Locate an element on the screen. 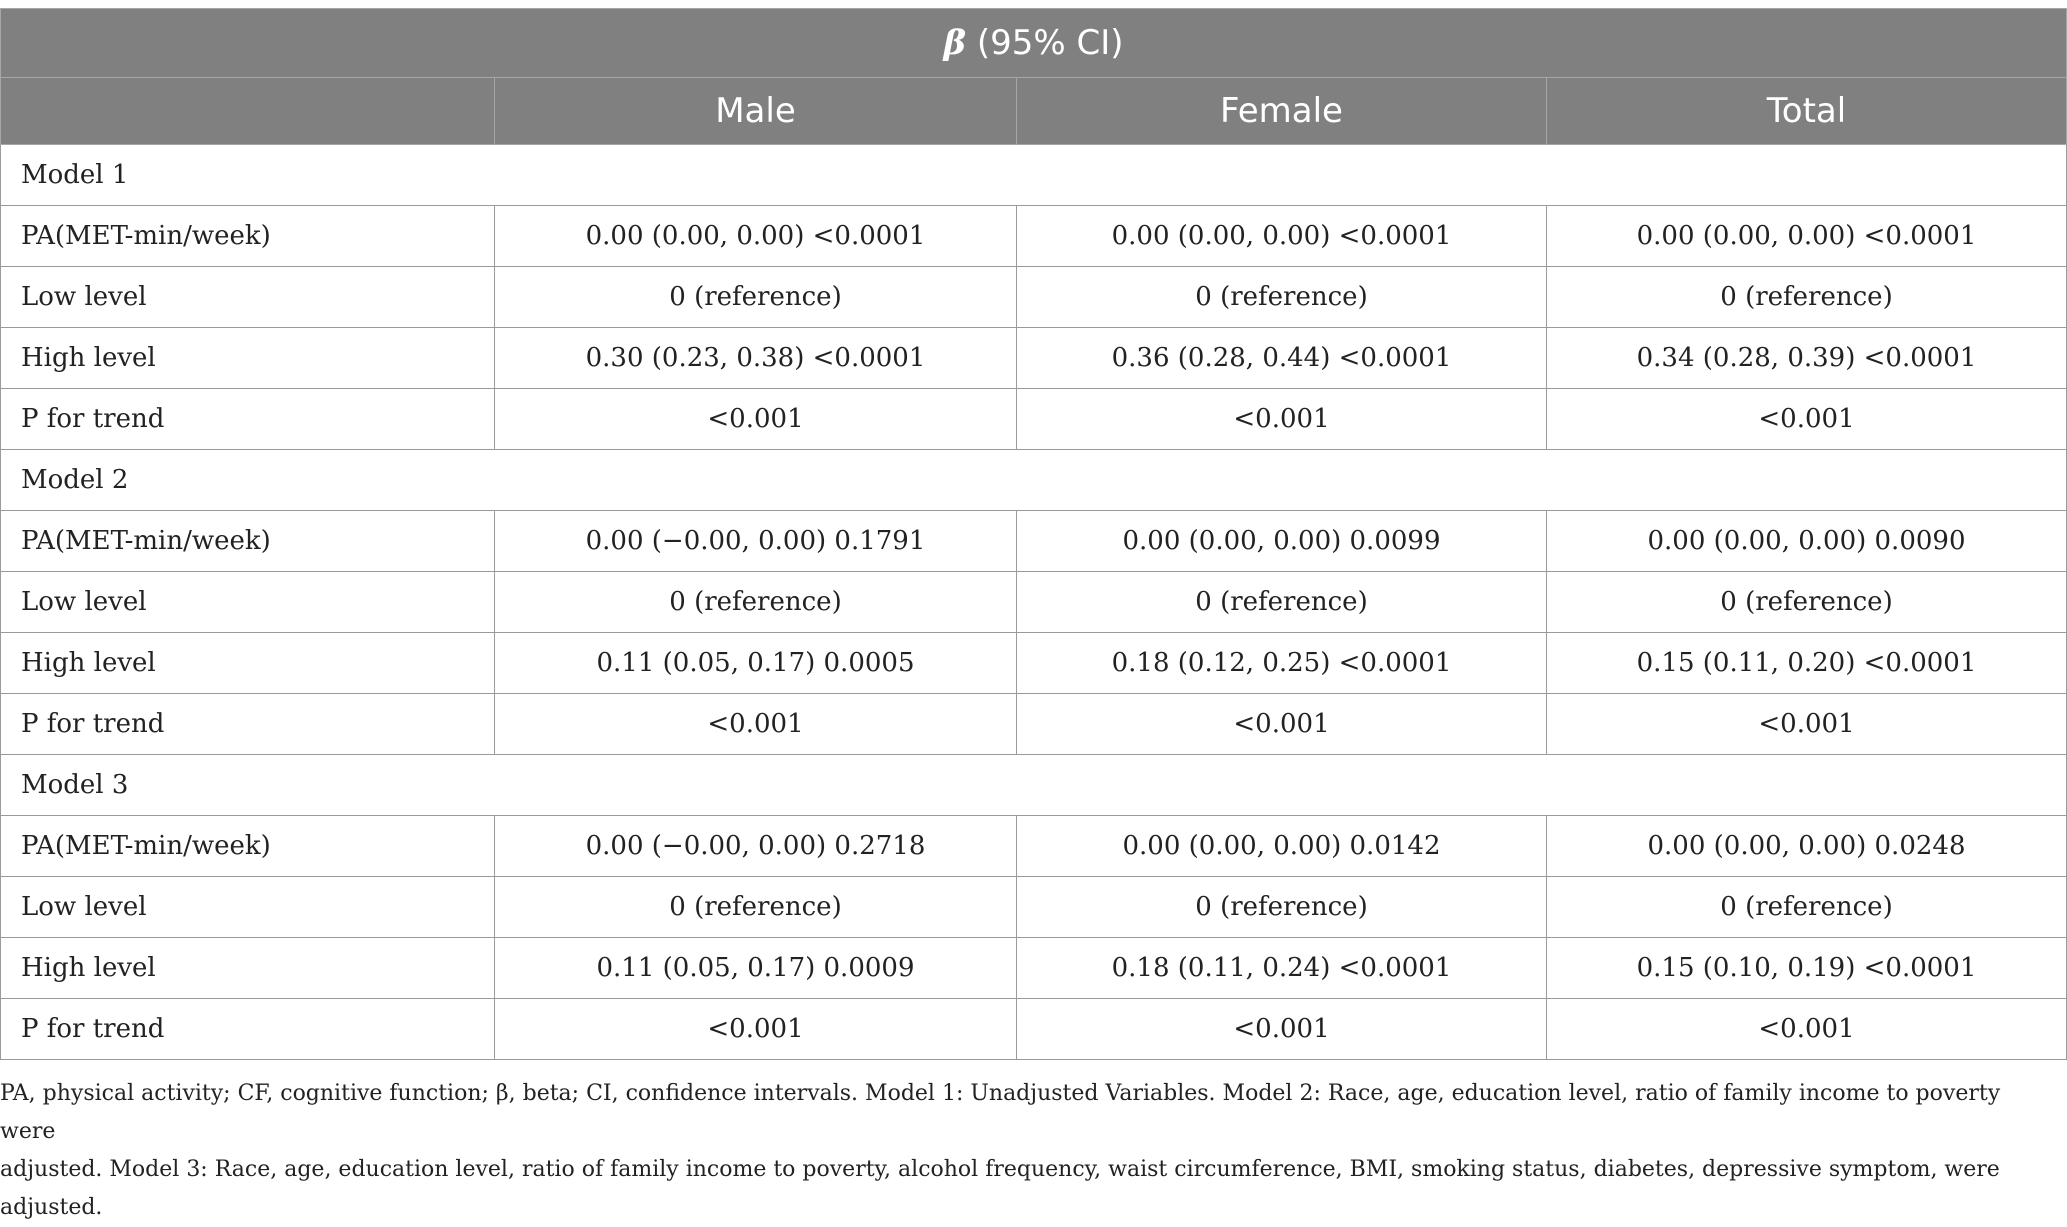 The width and height of the screenshot is (2067, 1227). header-title-row: β (95% CI) is located at coordinates (1033, 43).